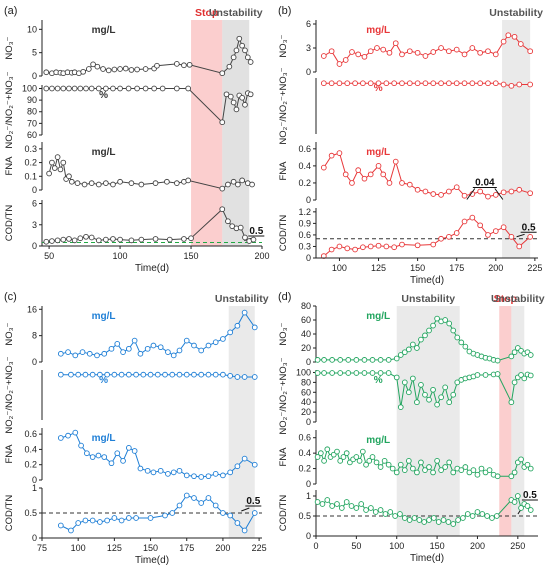  I want to click on y-tick-label: 0, so click(34, 190).